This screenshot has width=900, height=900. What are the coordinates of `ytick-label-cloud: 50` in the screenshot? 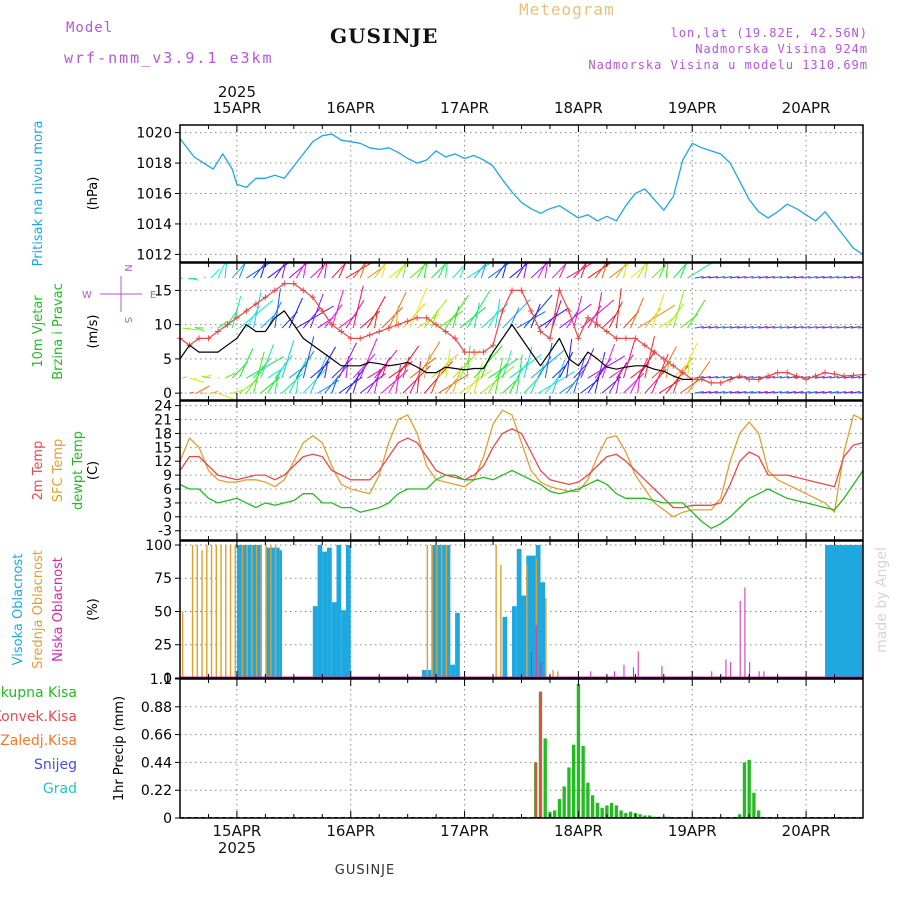 It's located at (163, 612).